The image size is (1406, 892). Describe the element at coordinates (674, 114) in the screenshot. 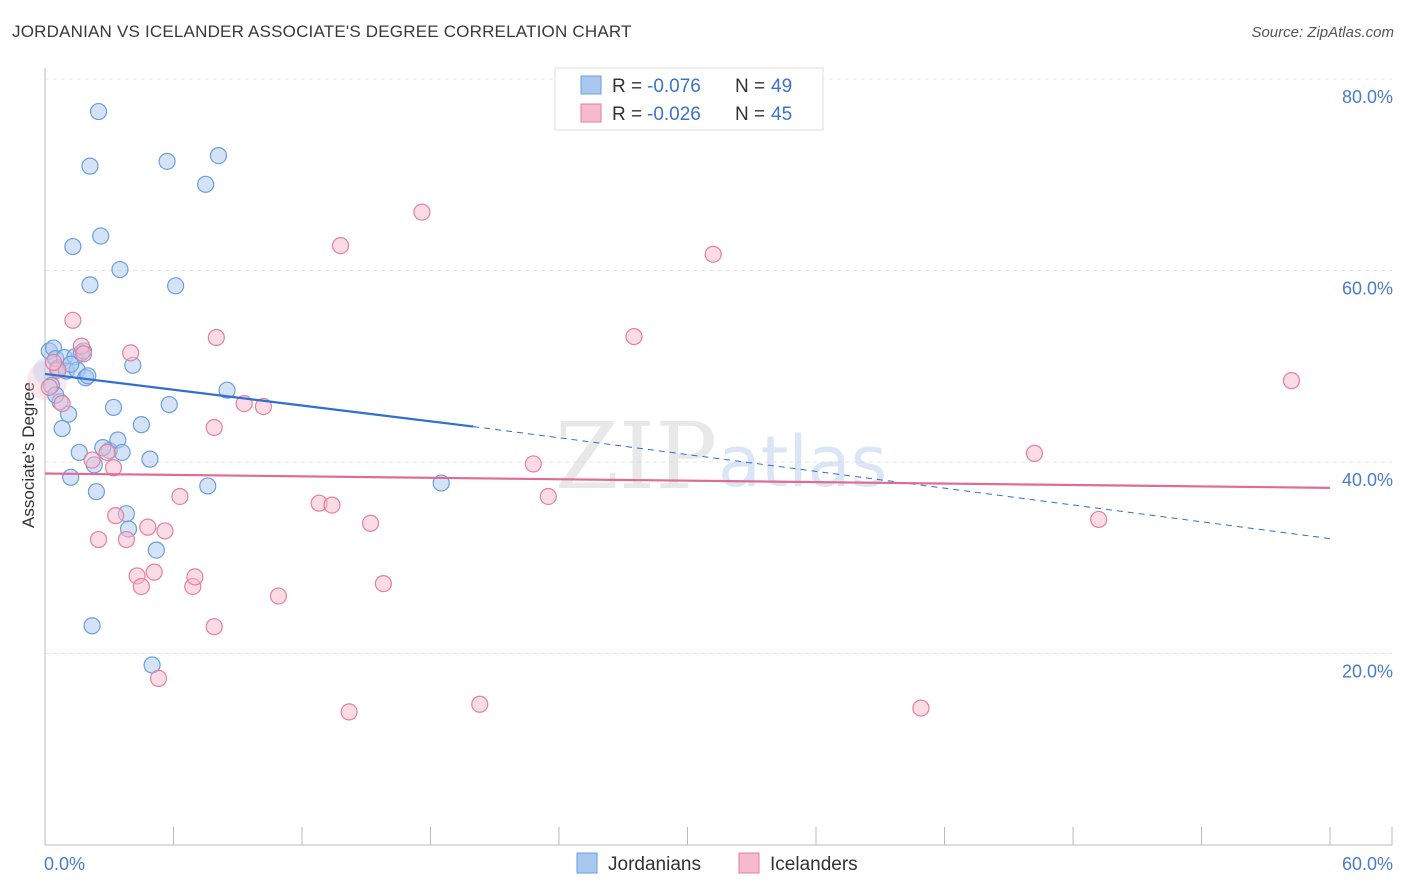

I see `legend-r-value-icelanders: -0.026` at that location.